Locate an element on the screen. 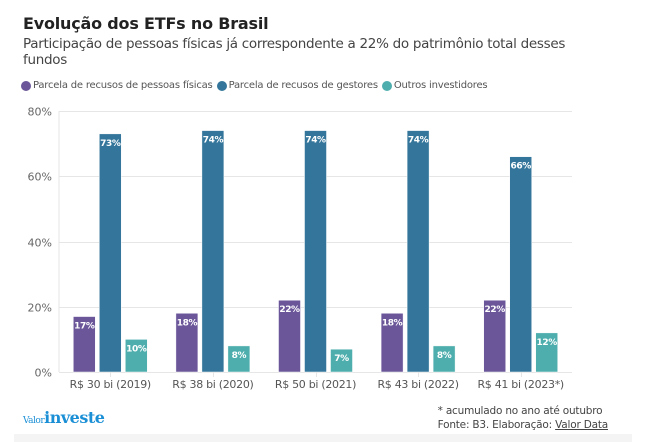  data-label: 10% is located at coordinates (136, 349).